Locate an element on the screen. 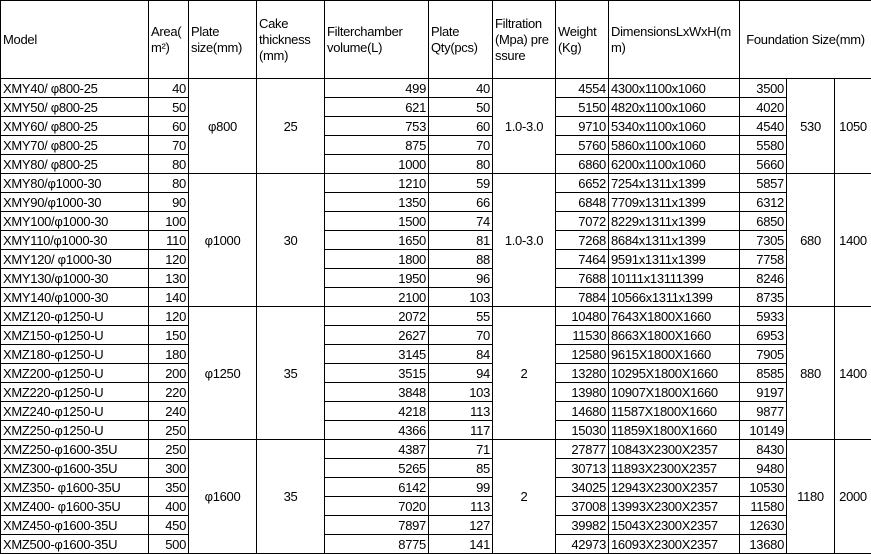 The width and height of the screenshot is (871, 554). chamber-volume-cell: 1210 is located at coordinates (376, 183).